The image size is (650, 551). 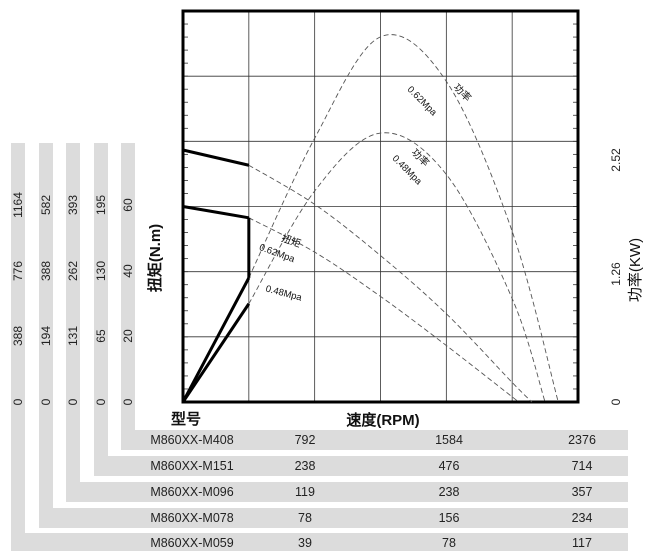 What do you see at coordinates (305, 492) in the screenshot?
I see `speed-value-label: 119` at bounding box center [305, 492].